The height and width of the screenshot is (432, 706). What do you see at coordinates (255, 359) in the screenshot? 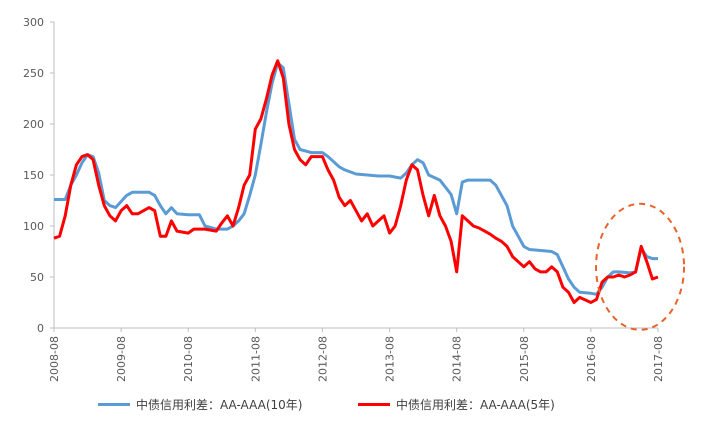
I see `x-tick-label: 2011-08` at bounding box center [255, 359].